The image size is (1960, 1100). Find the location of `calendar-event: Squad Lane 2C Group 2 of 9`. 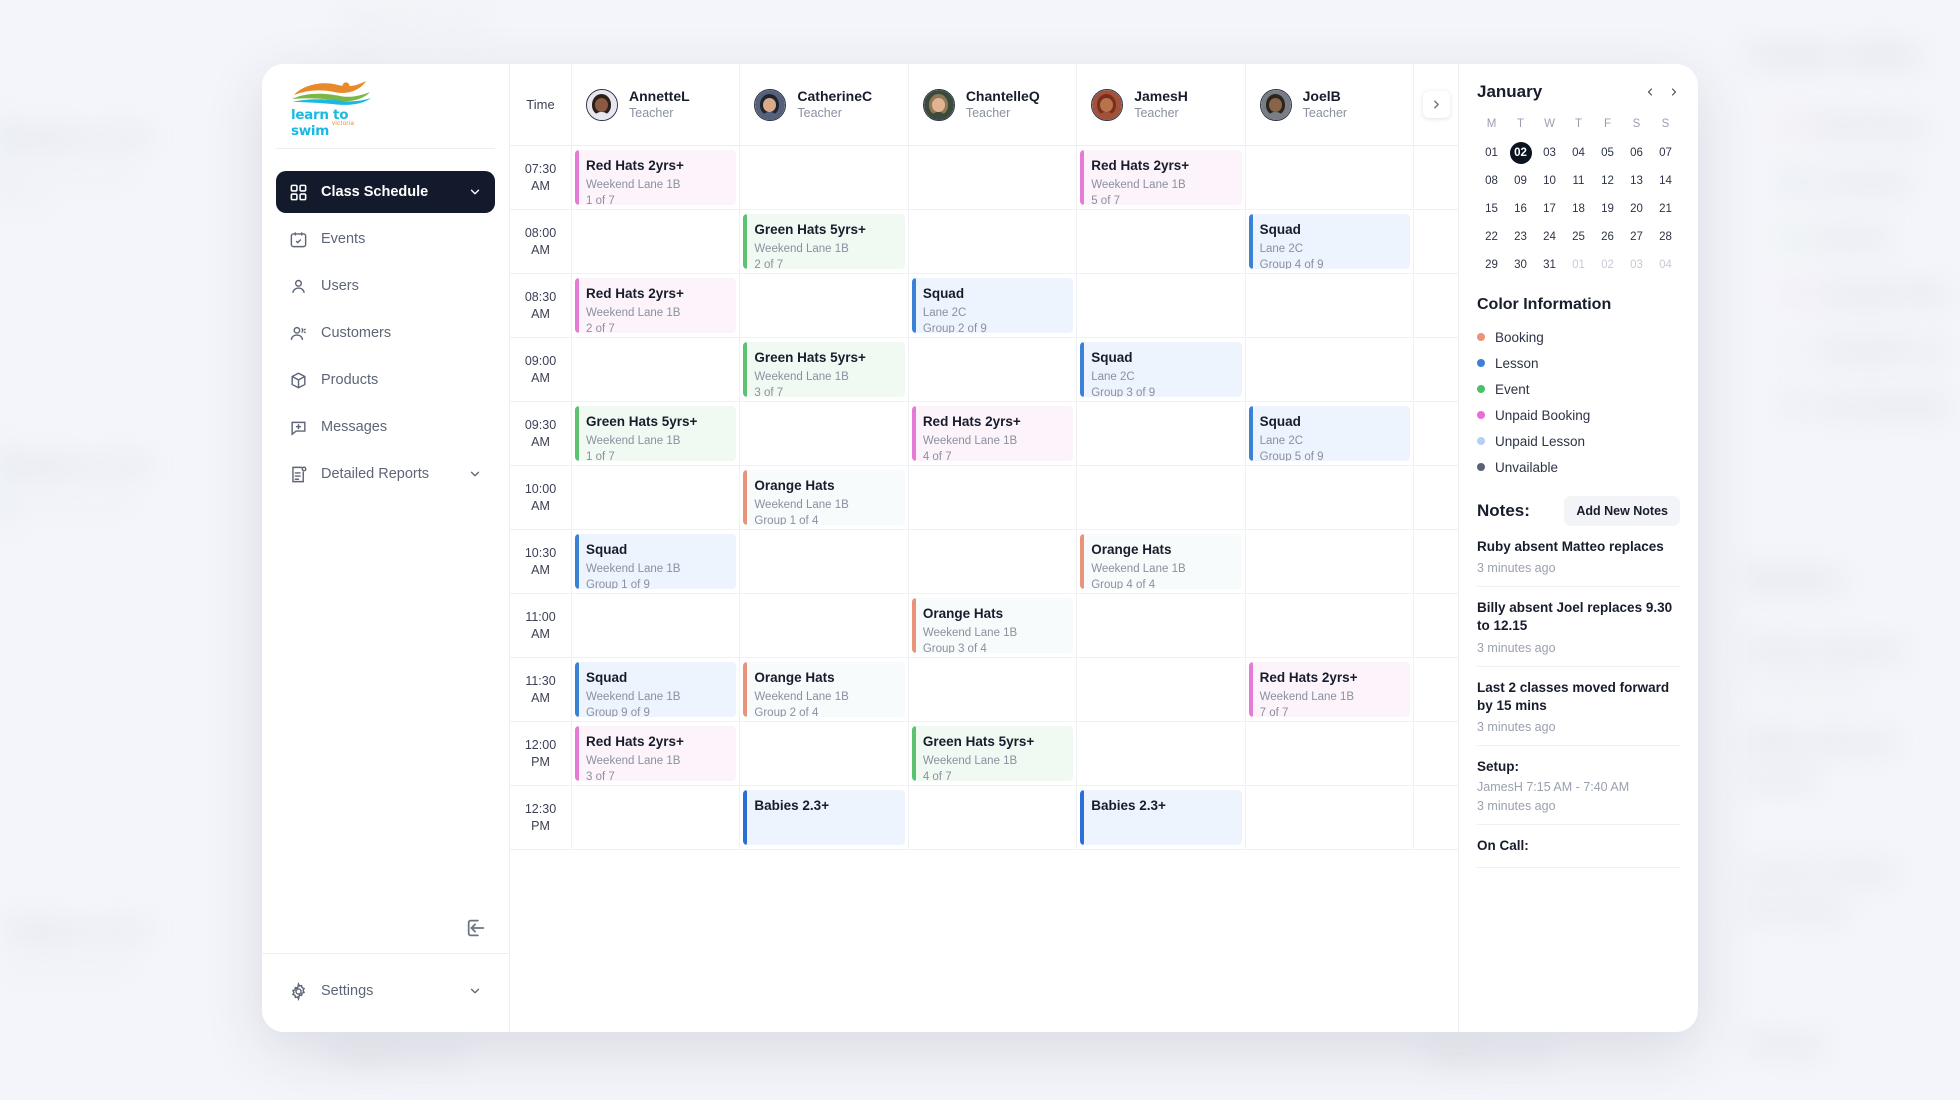

calendar-event: Squad Lane 2C Group 2 of 9 is located at coordinates (992, 305).